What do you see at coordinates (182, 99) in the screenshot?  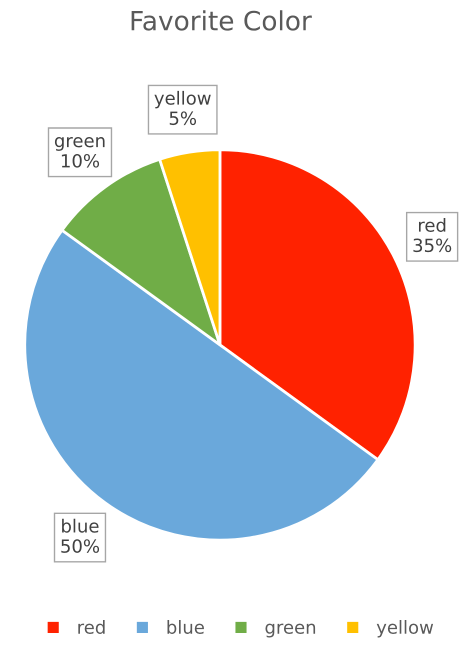 I see `slice-label: yellow` at bounding box center [182, 99].